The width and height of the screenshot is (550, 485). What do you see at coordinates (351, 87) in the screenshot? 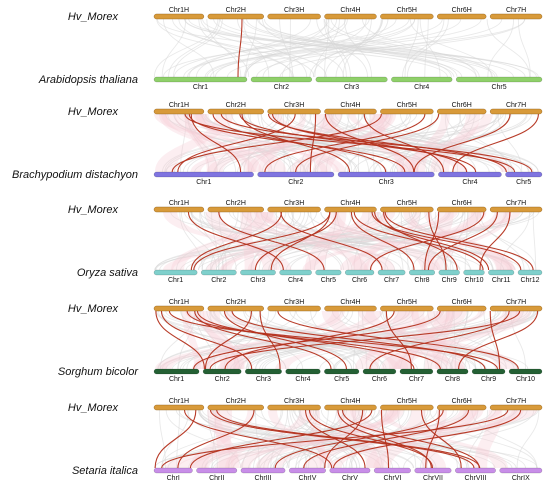
I see `bottom-chromosome-label: Chr3` at bounding box center [351, 87].